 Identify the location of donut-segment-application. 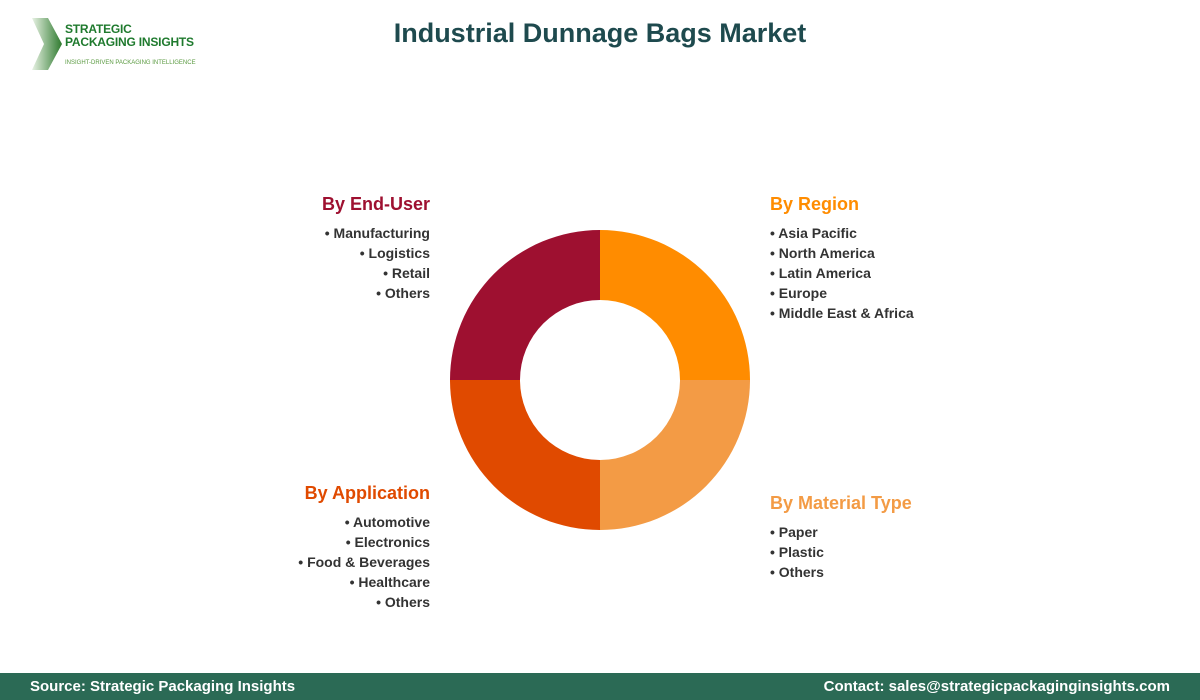
(525, 455).